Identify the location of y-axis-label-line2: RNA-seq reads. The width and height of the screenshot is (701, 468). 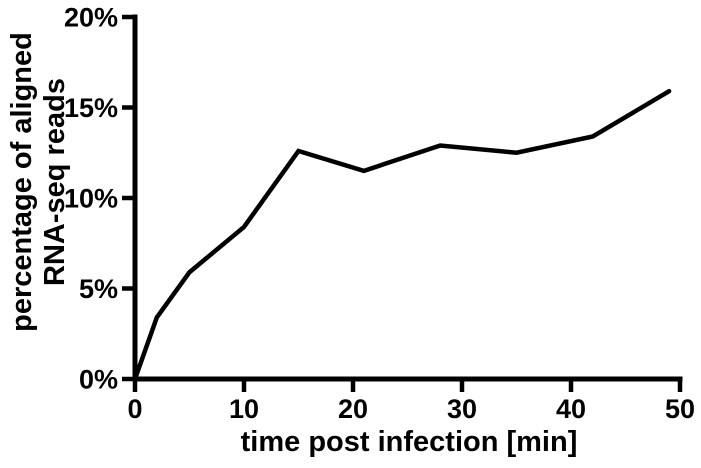
(55, 182).